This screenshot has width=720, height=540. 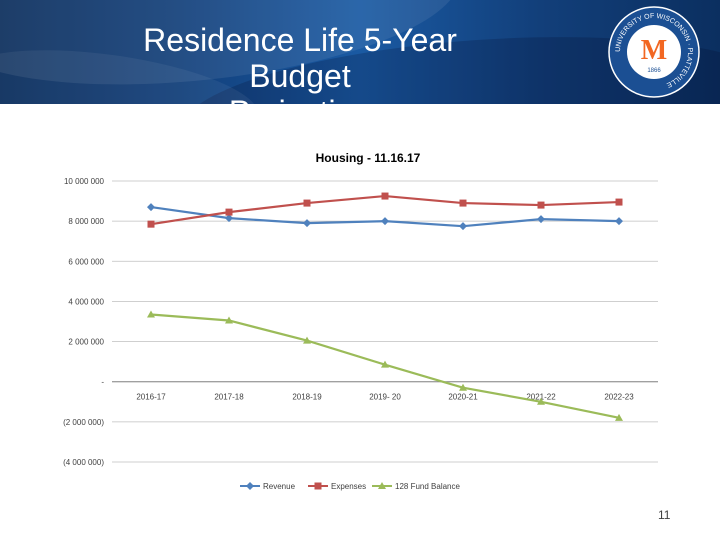 I want to click on y-tick-label: 6 000 000, so click(x=86, y=261).